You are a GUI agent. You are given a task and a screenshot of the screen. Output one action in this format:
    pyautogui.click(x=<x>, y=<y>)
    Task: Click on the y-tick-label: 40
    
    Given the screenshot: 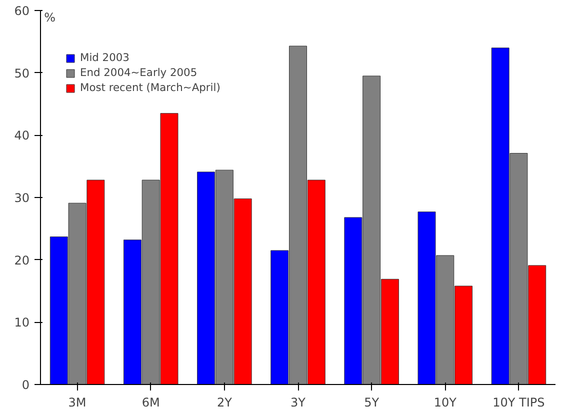 What is the action you would take?
    pyautogui.click(x=22, y=135)
    